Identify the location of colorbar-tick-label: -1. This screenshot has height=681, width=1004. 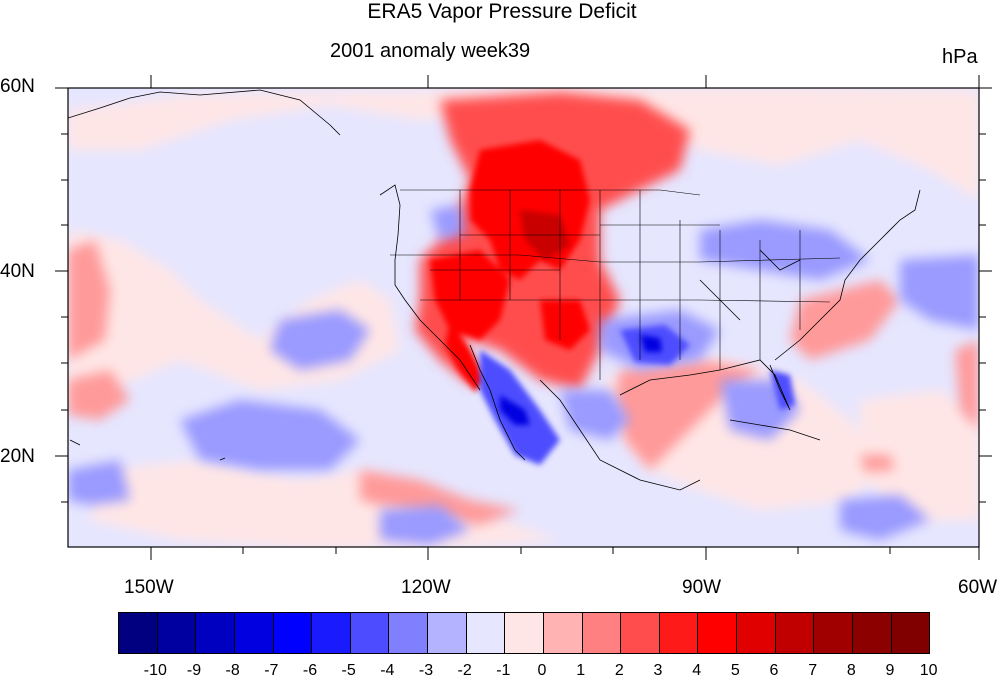
(503, 670).